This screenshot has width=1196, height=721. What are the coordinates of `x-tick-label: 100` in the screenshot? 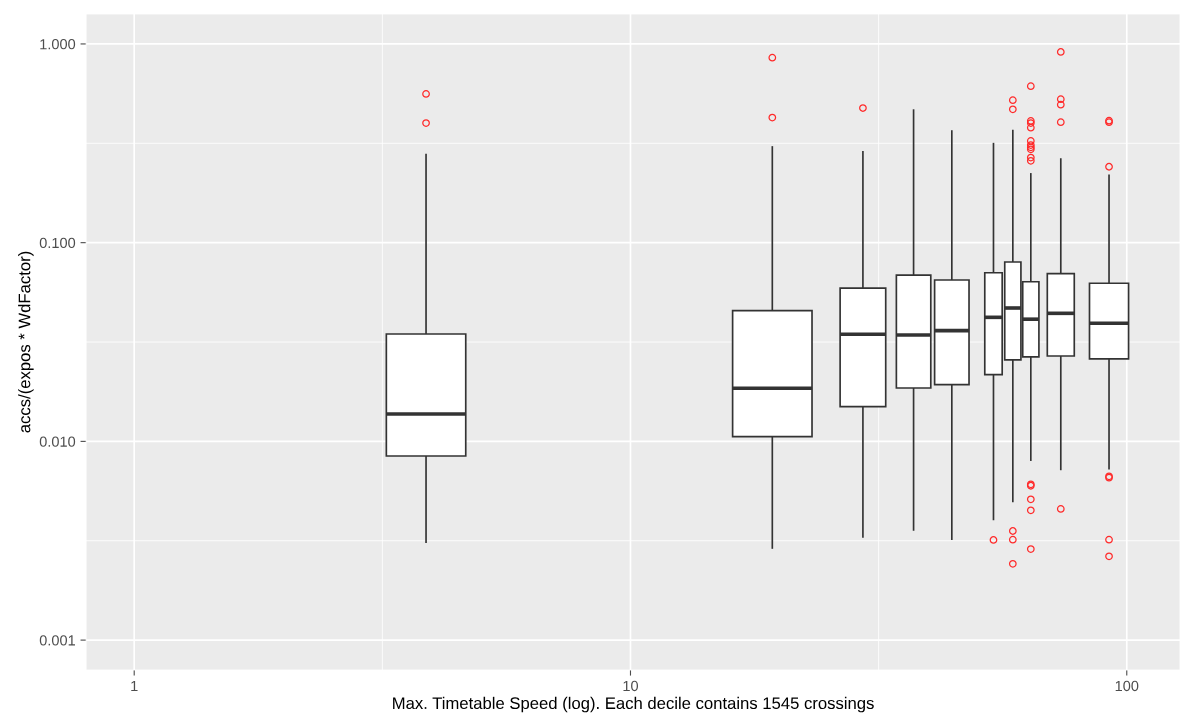 It's located at (1127, 686).